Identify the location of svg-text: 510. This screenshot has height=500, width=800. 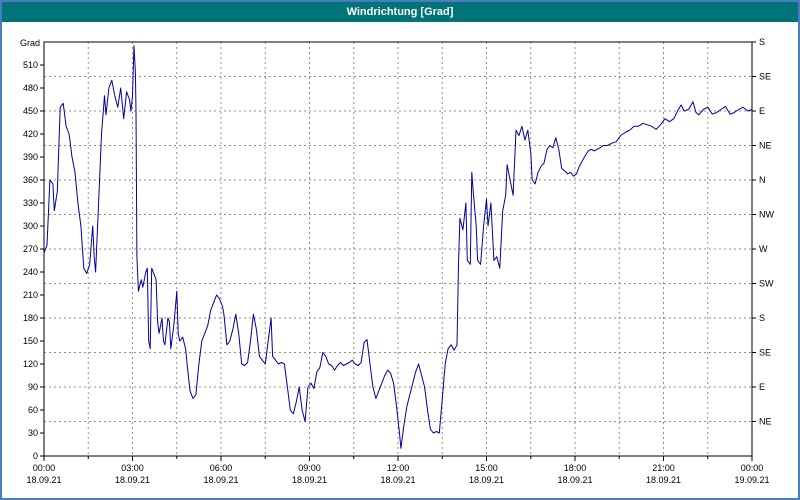
(30, 65).